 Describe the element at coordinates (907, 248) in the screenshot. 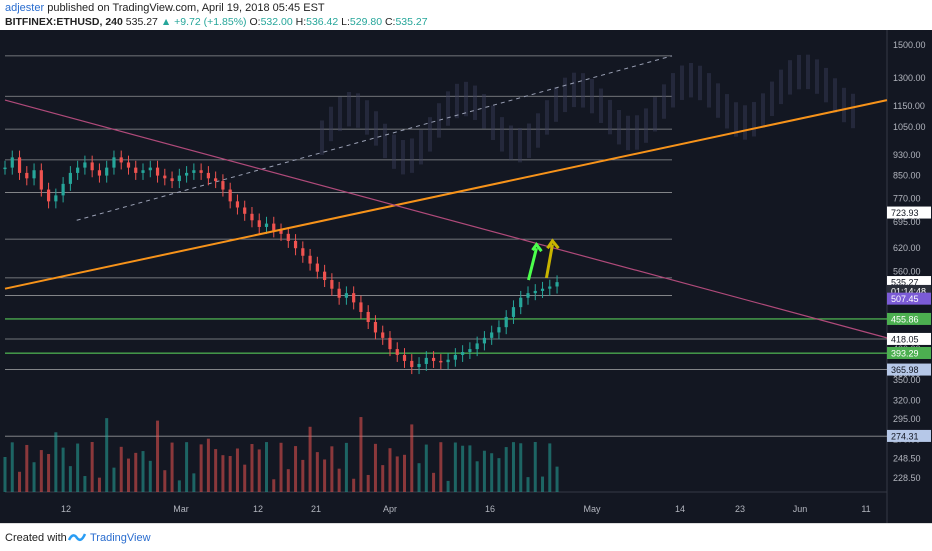

I see `y-tick-label: 620.00` at that location.